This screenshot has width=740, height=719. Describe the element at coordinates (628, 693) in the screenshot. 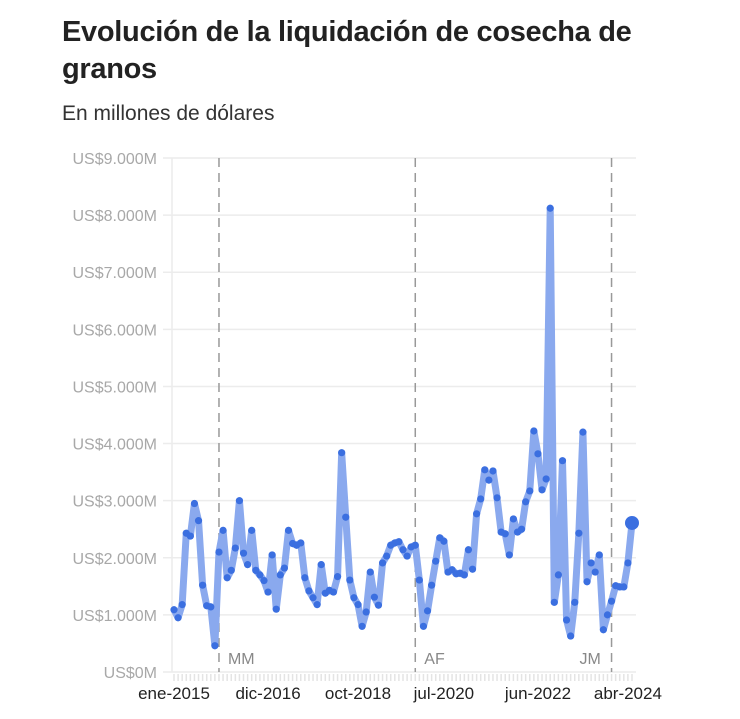

I see `x-tick-label: abr-2024` at that location.